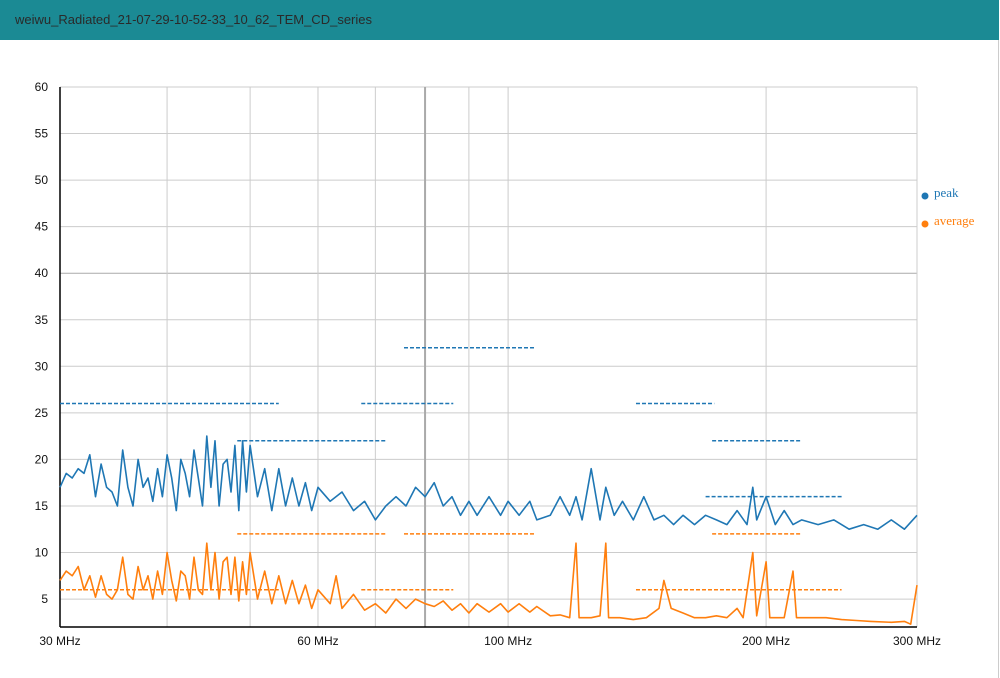 The image size is (1000, 678). What do you see at coordinates (42, 459) in the screenshot?
I see `y-tick-label: 20` at bounding box center [42, 459].